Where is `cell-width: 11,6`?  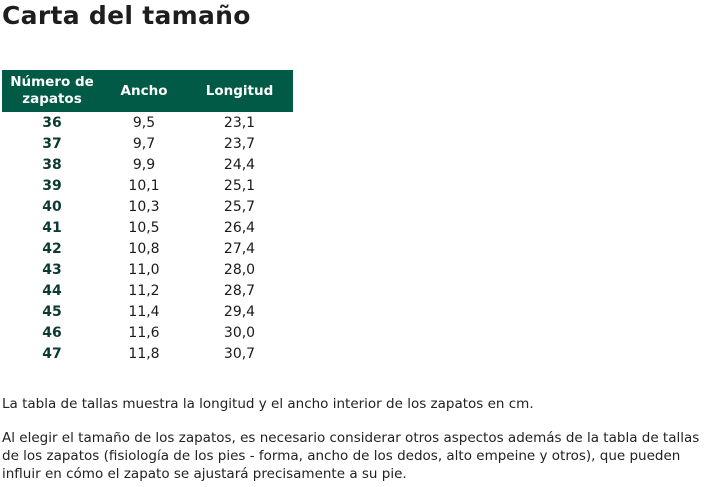 cell-width: 11,6 is located at coordinates (144, 332).